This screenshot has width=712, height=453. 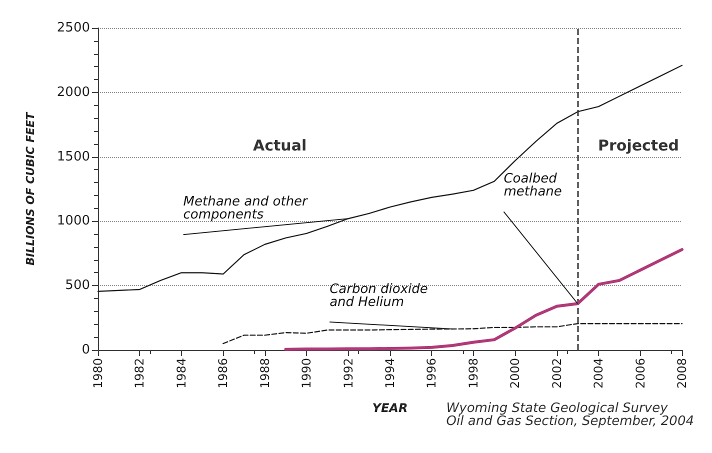 I want to click on text: Wyoming State Geological Survey Oil and Gas Section, September, 2004, so click(x=570, y=415).